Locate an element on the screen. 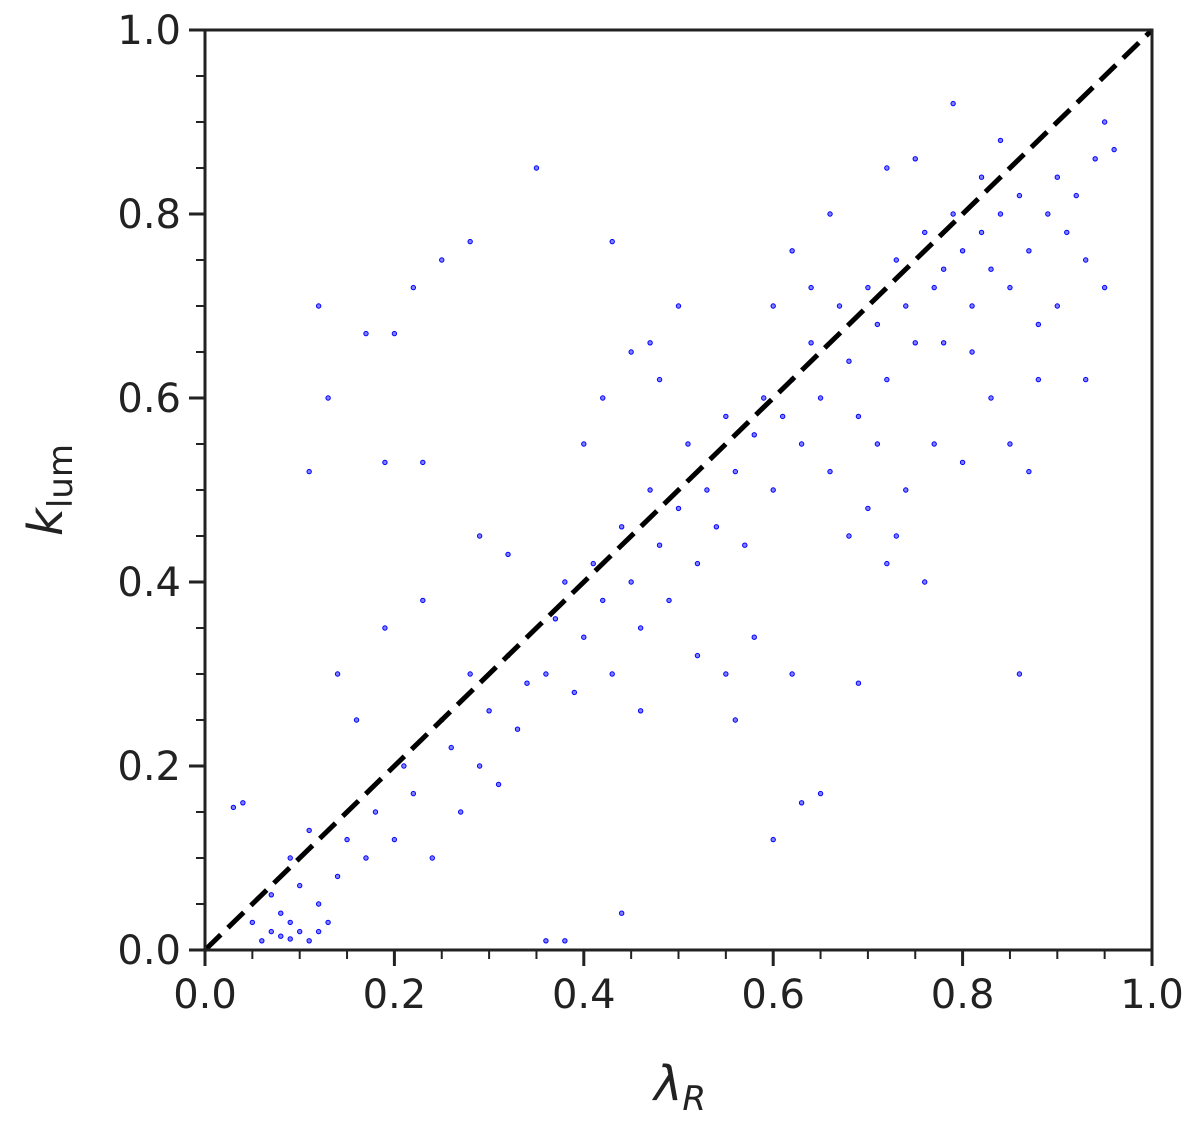 The height and width of the screenshot is (1121, 1200). y-axis-label: klum is located at coordinates (49, 490).